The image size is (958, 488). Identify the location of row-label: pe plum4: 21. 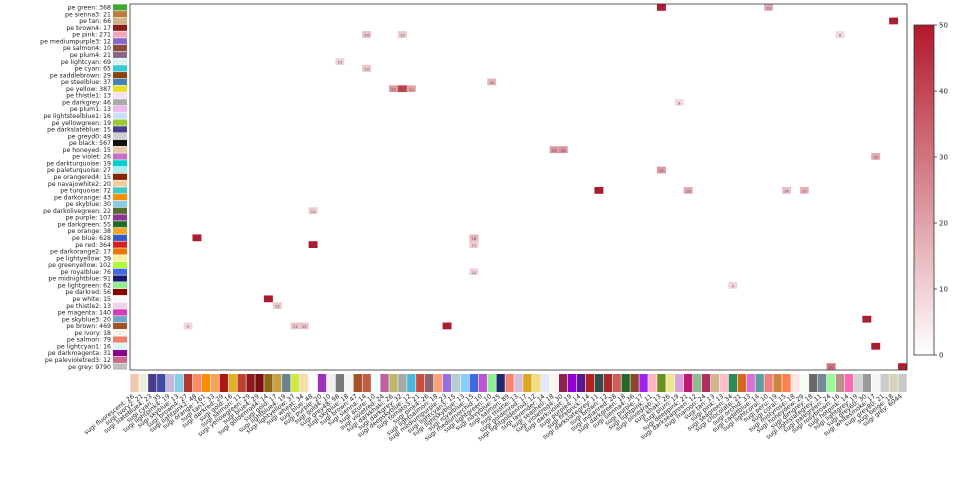
(90, 55).